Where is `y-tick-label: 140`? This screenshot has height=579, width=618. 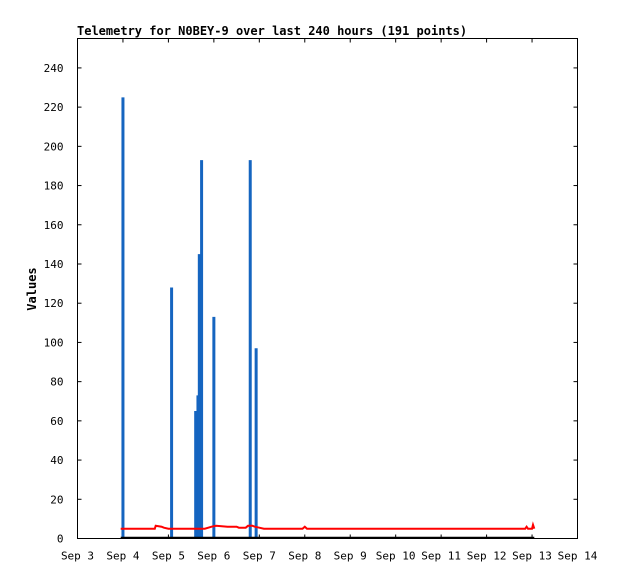
y-tick-label: 140 is located at coordinates (54, 264).